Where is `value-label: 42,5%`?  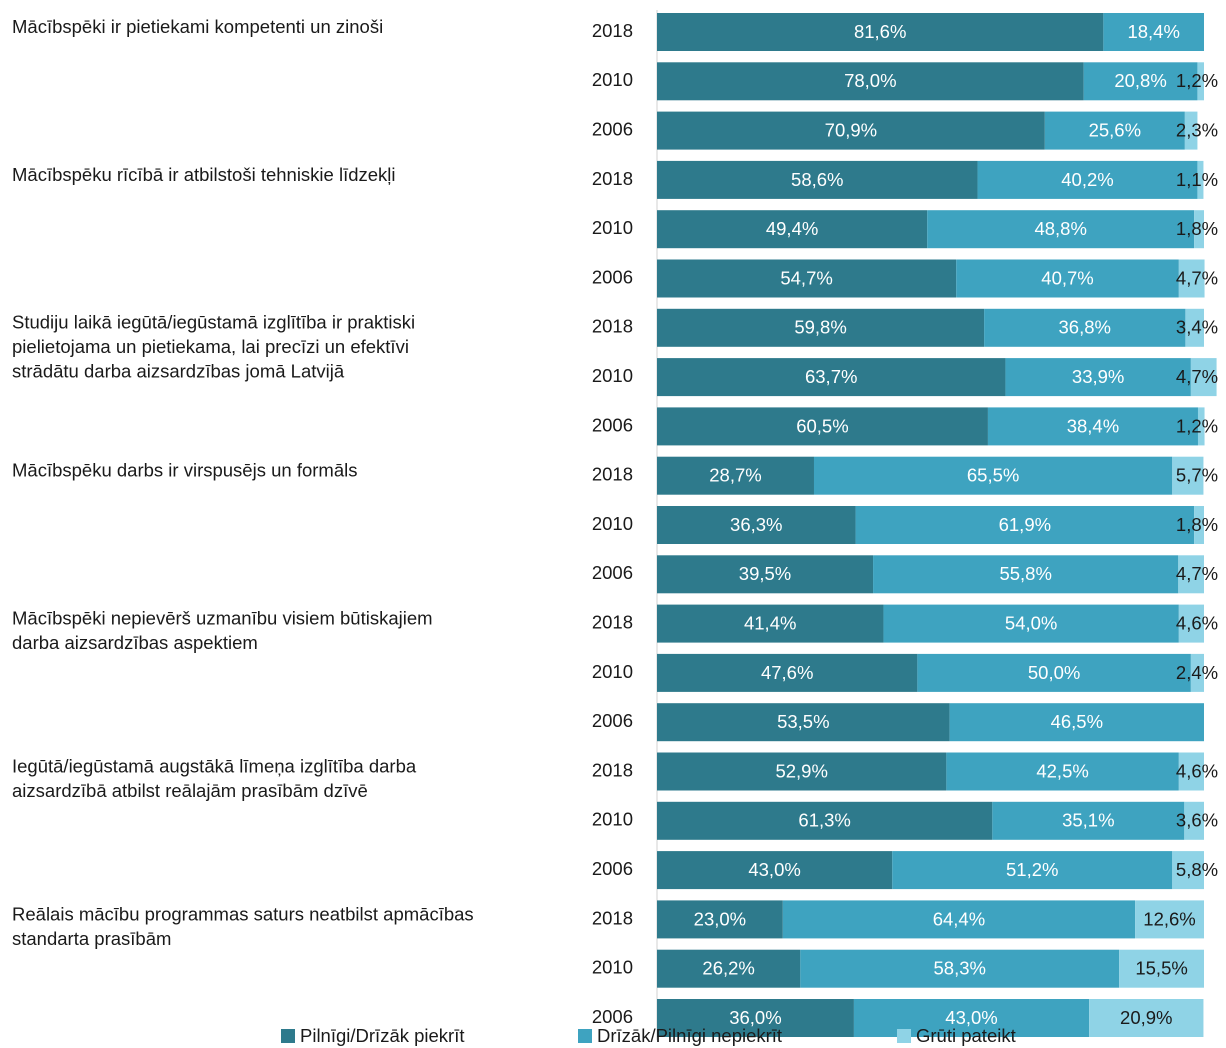 value-label: 42,5% is located at coordinates (1062, 770).